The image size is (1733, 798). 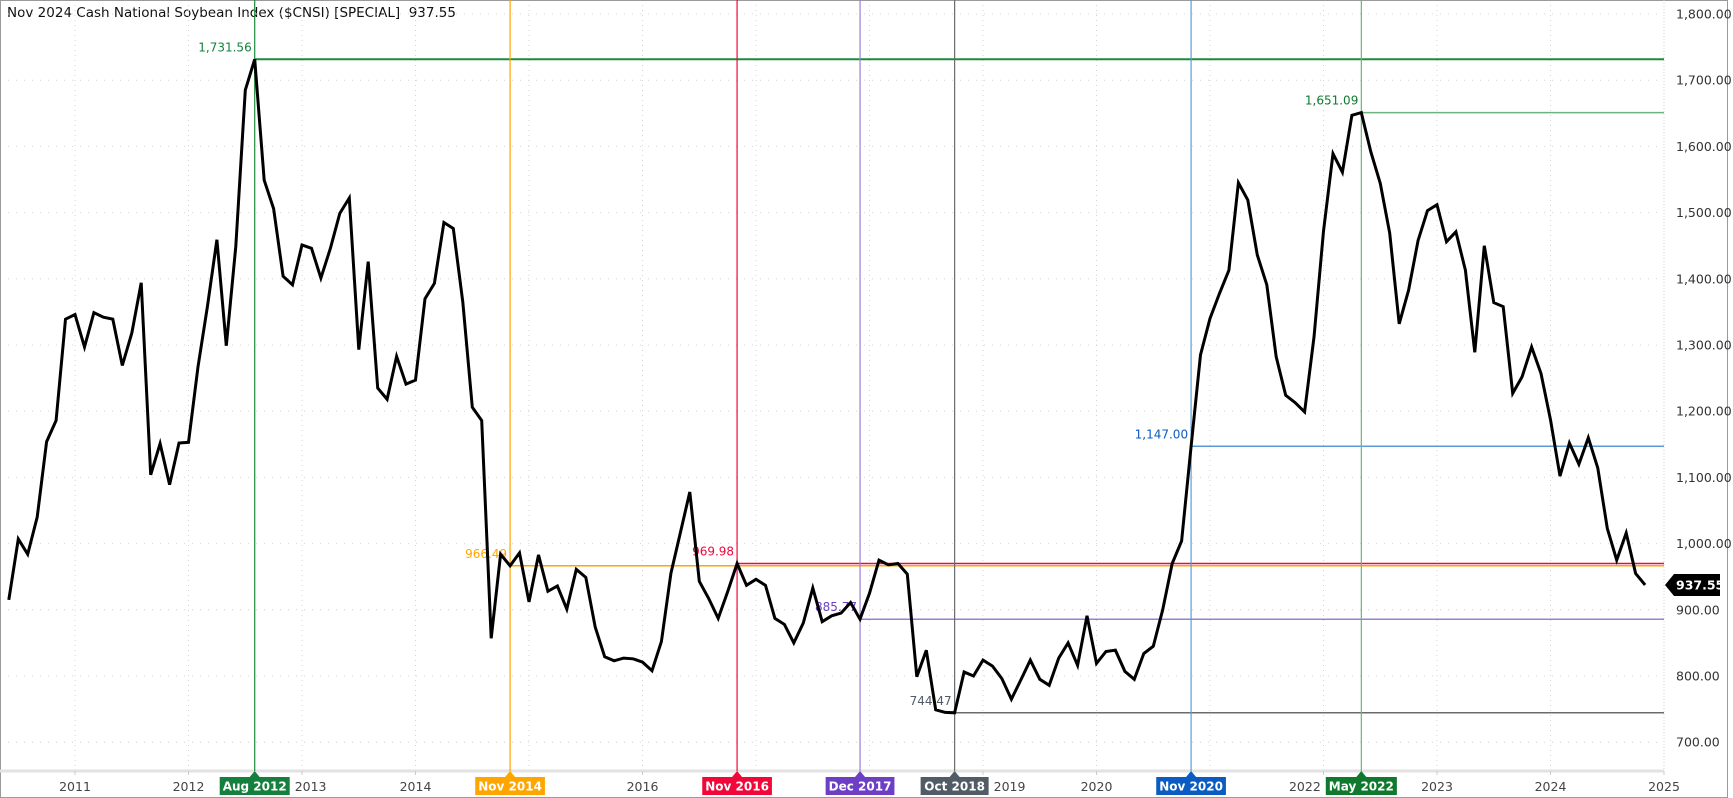 What do you see at coordinates (931, 701) in the screenshot?
I see `event-value-label: 744.47` at bounding box center [931, 701].